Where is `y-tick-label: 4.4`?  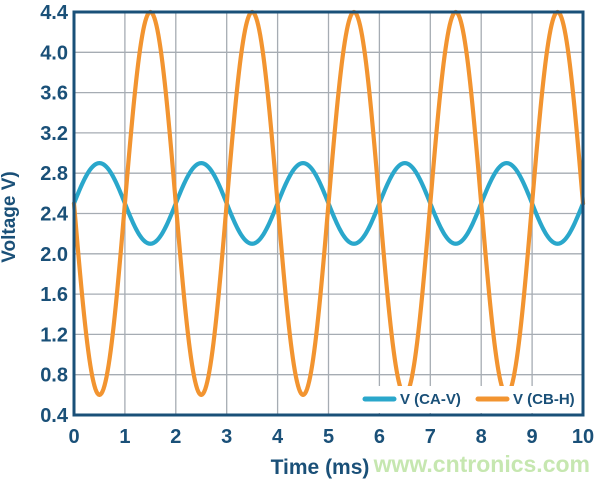
y-tick-label: 4.4 is located at coordinates (54, 13).